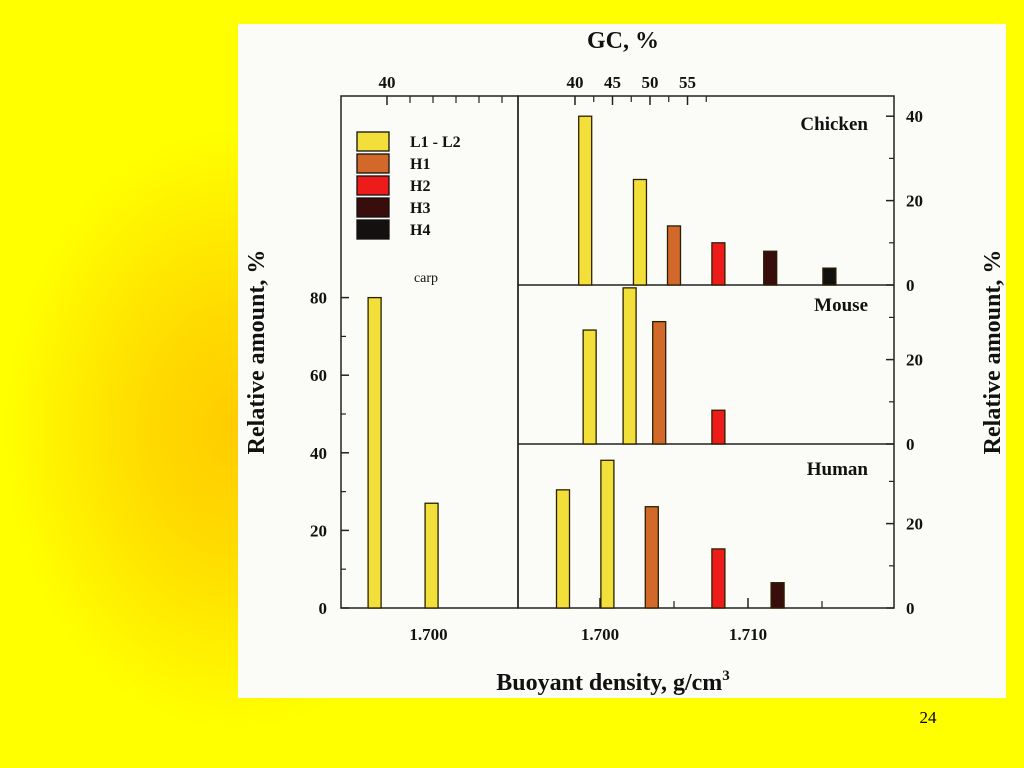 Image resolution: width=1024 pixels, height=768 pixels. What do you see at coordinates (420, 164) in the screenshot?
I see `legend-label: H1` at bounding box center [420, 164].